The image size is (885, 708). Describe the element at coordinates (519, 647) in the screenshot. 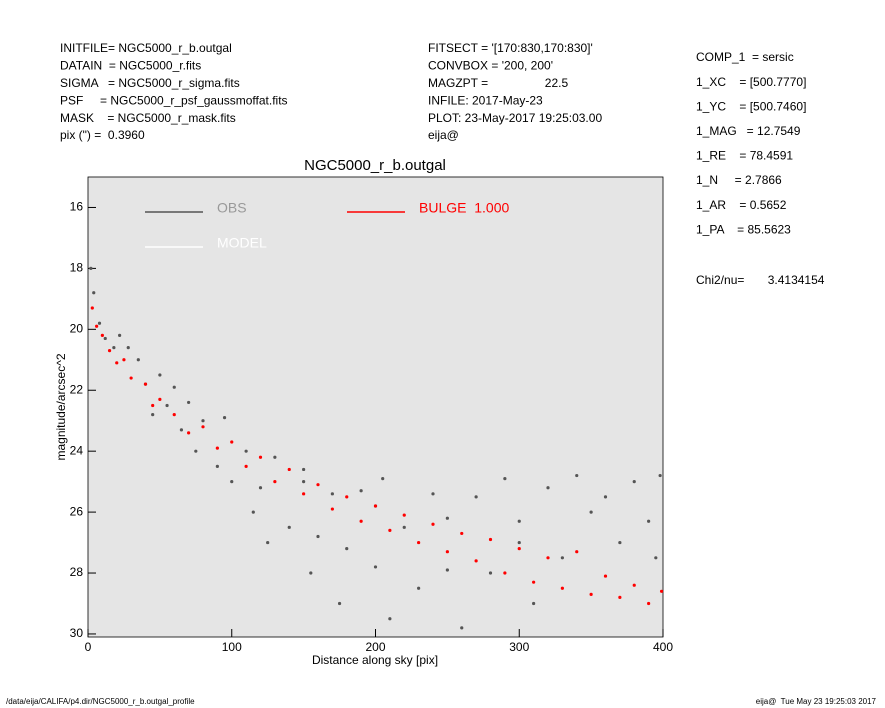

I see `x-tick-label: 300` at that location.